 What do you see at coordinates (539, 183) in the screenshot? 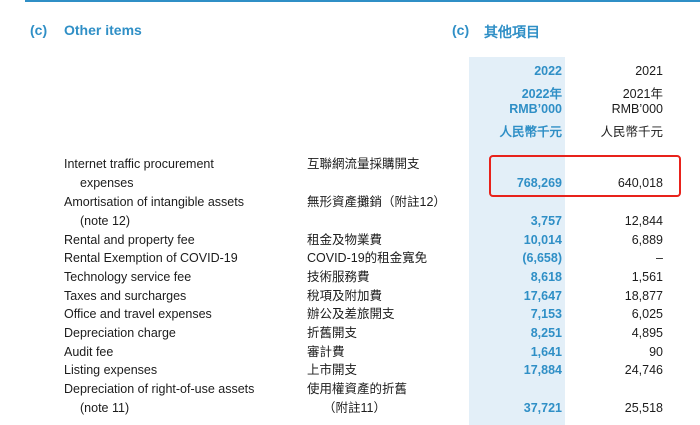
I see `value-2022: 768,269` at bounding box center [539, 183].